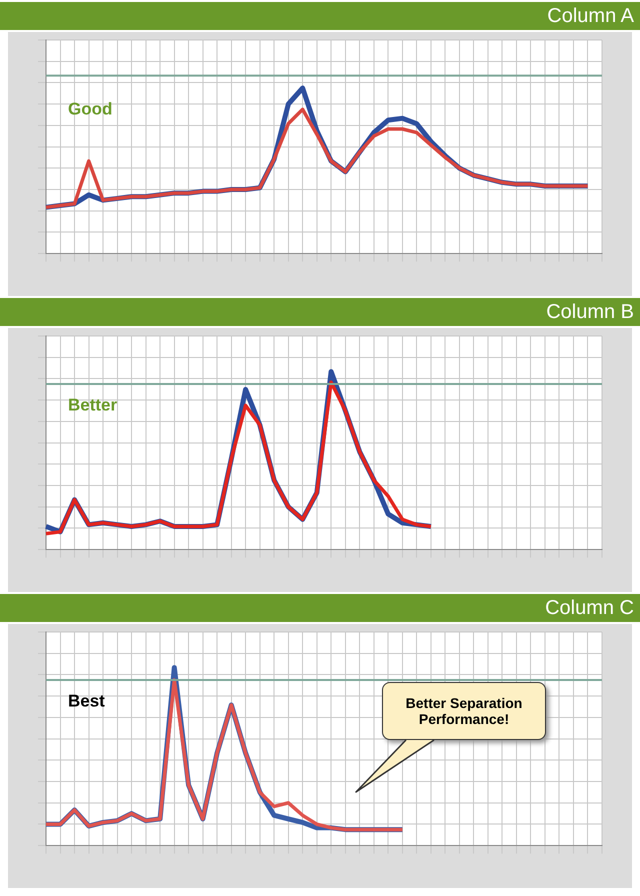 The height and width of the screenshot is (896, 640). Describe the element at coordinates (320, 311) in the screenshot. I see `chart-title: Column B` at that location.